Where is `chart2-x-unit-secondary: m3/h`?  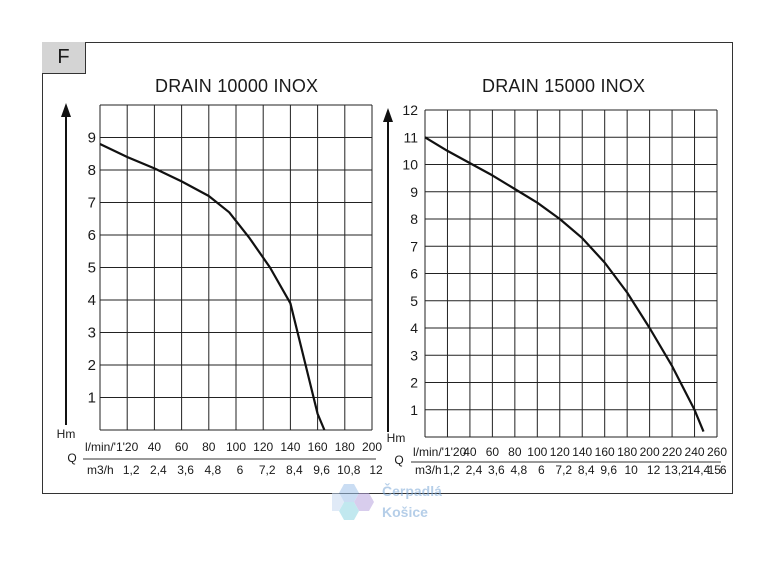
chart2-x-unit-secondary: m3/h is located at coordinates (428, 470).